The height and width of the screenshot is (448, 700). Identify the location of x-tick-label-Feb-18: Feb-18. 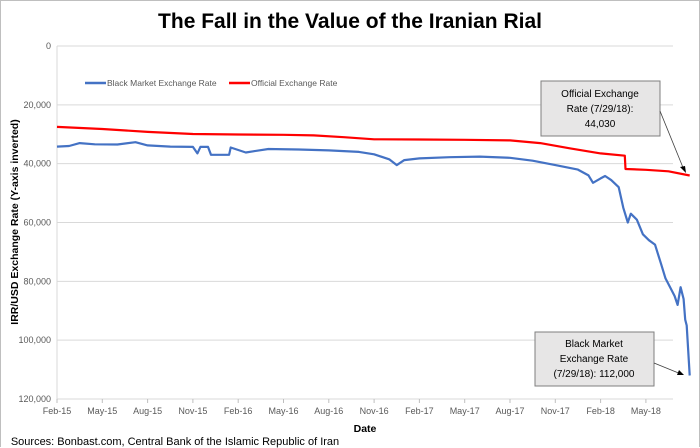
(600, 411).